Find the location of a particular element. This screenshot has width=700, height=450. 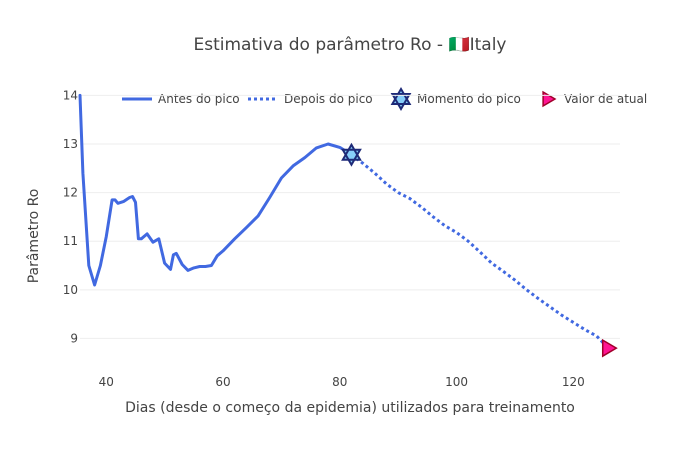

y-tick-label: 14 is located at coordinates (70, 95).